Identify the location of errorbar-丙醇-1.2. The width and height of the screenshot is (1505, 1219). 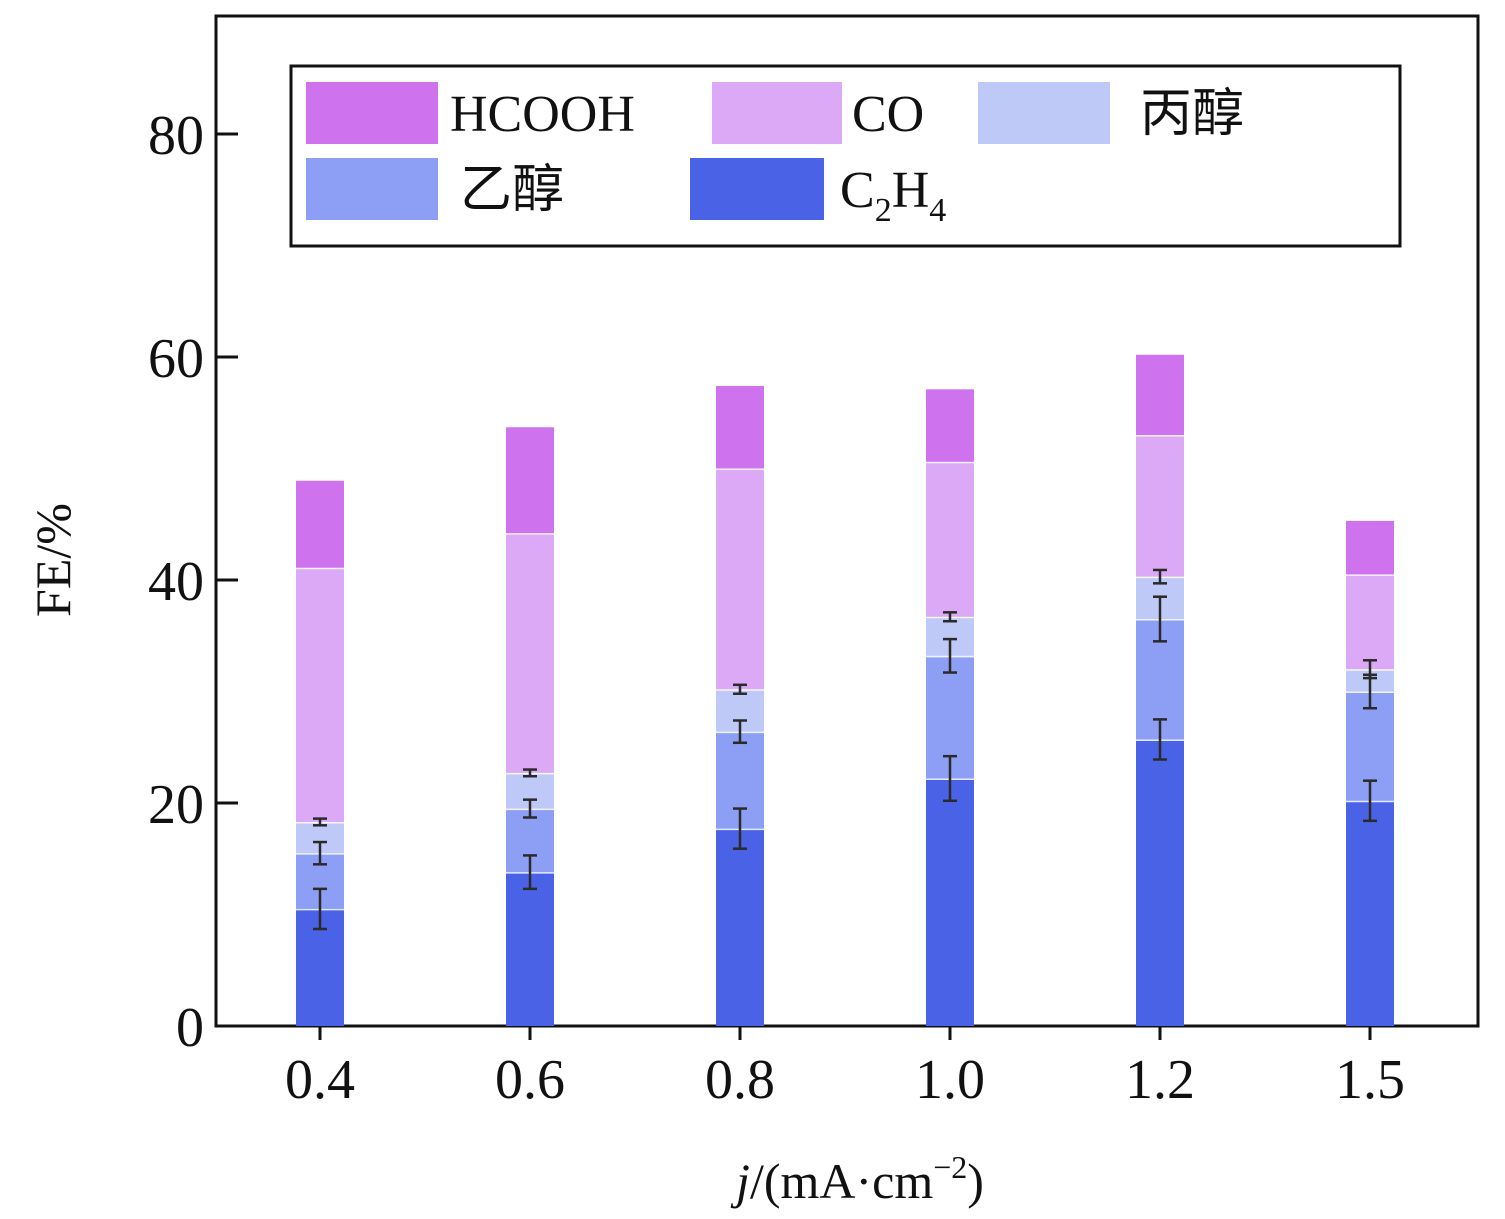
(1160, 576).